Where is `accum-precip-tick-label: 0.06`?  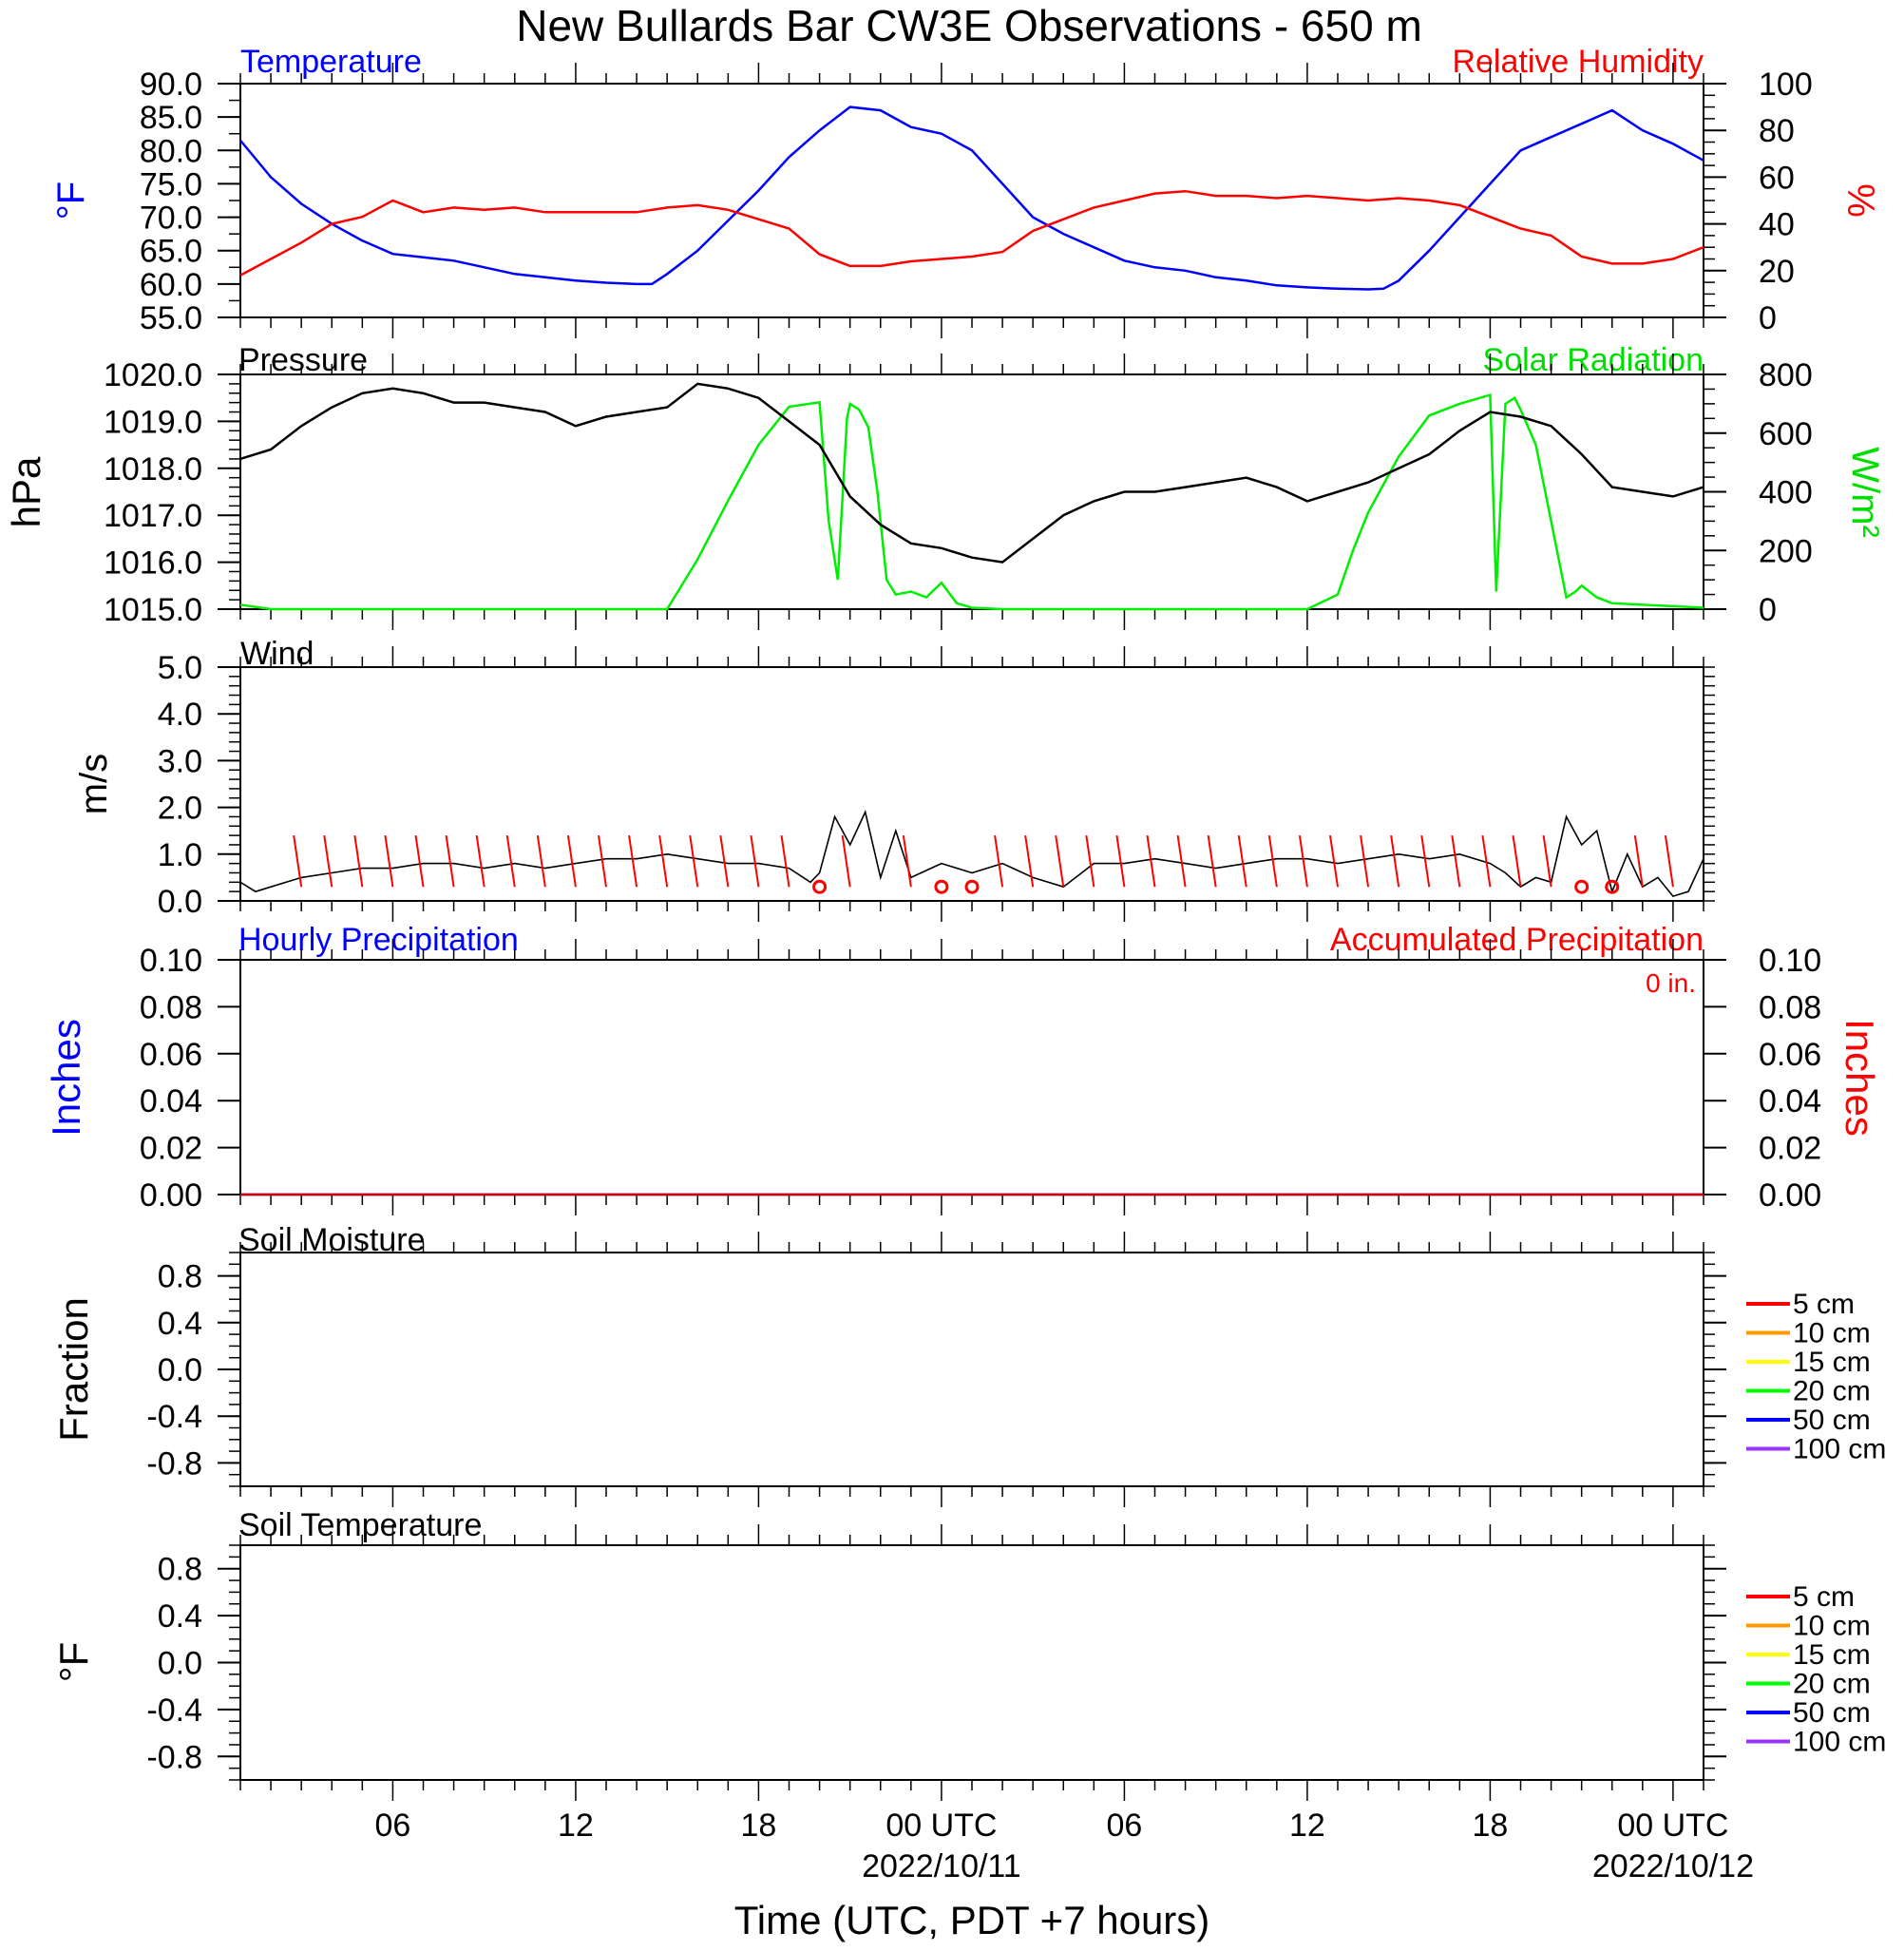
accum-precip-tick-label: 0.06 is located at coordinates (1790, 1055).